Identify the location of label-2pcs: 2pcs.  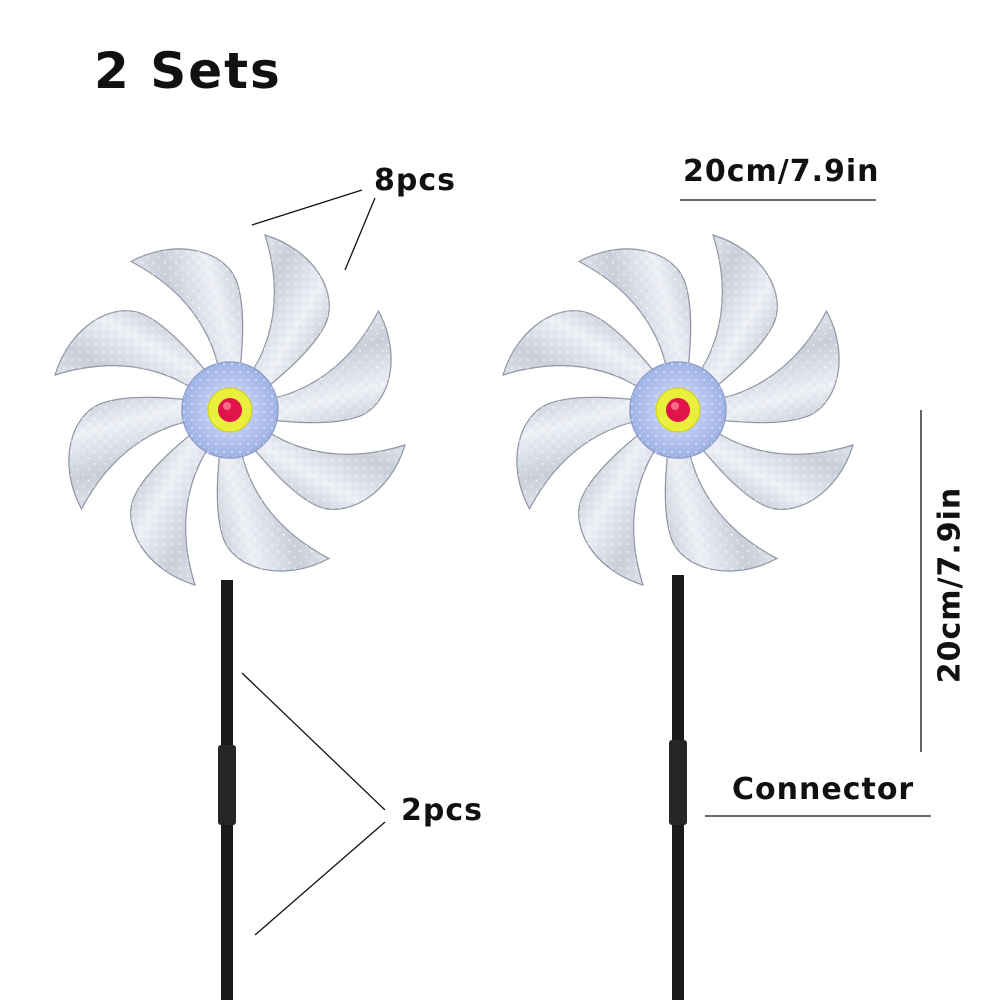
(442, 810).